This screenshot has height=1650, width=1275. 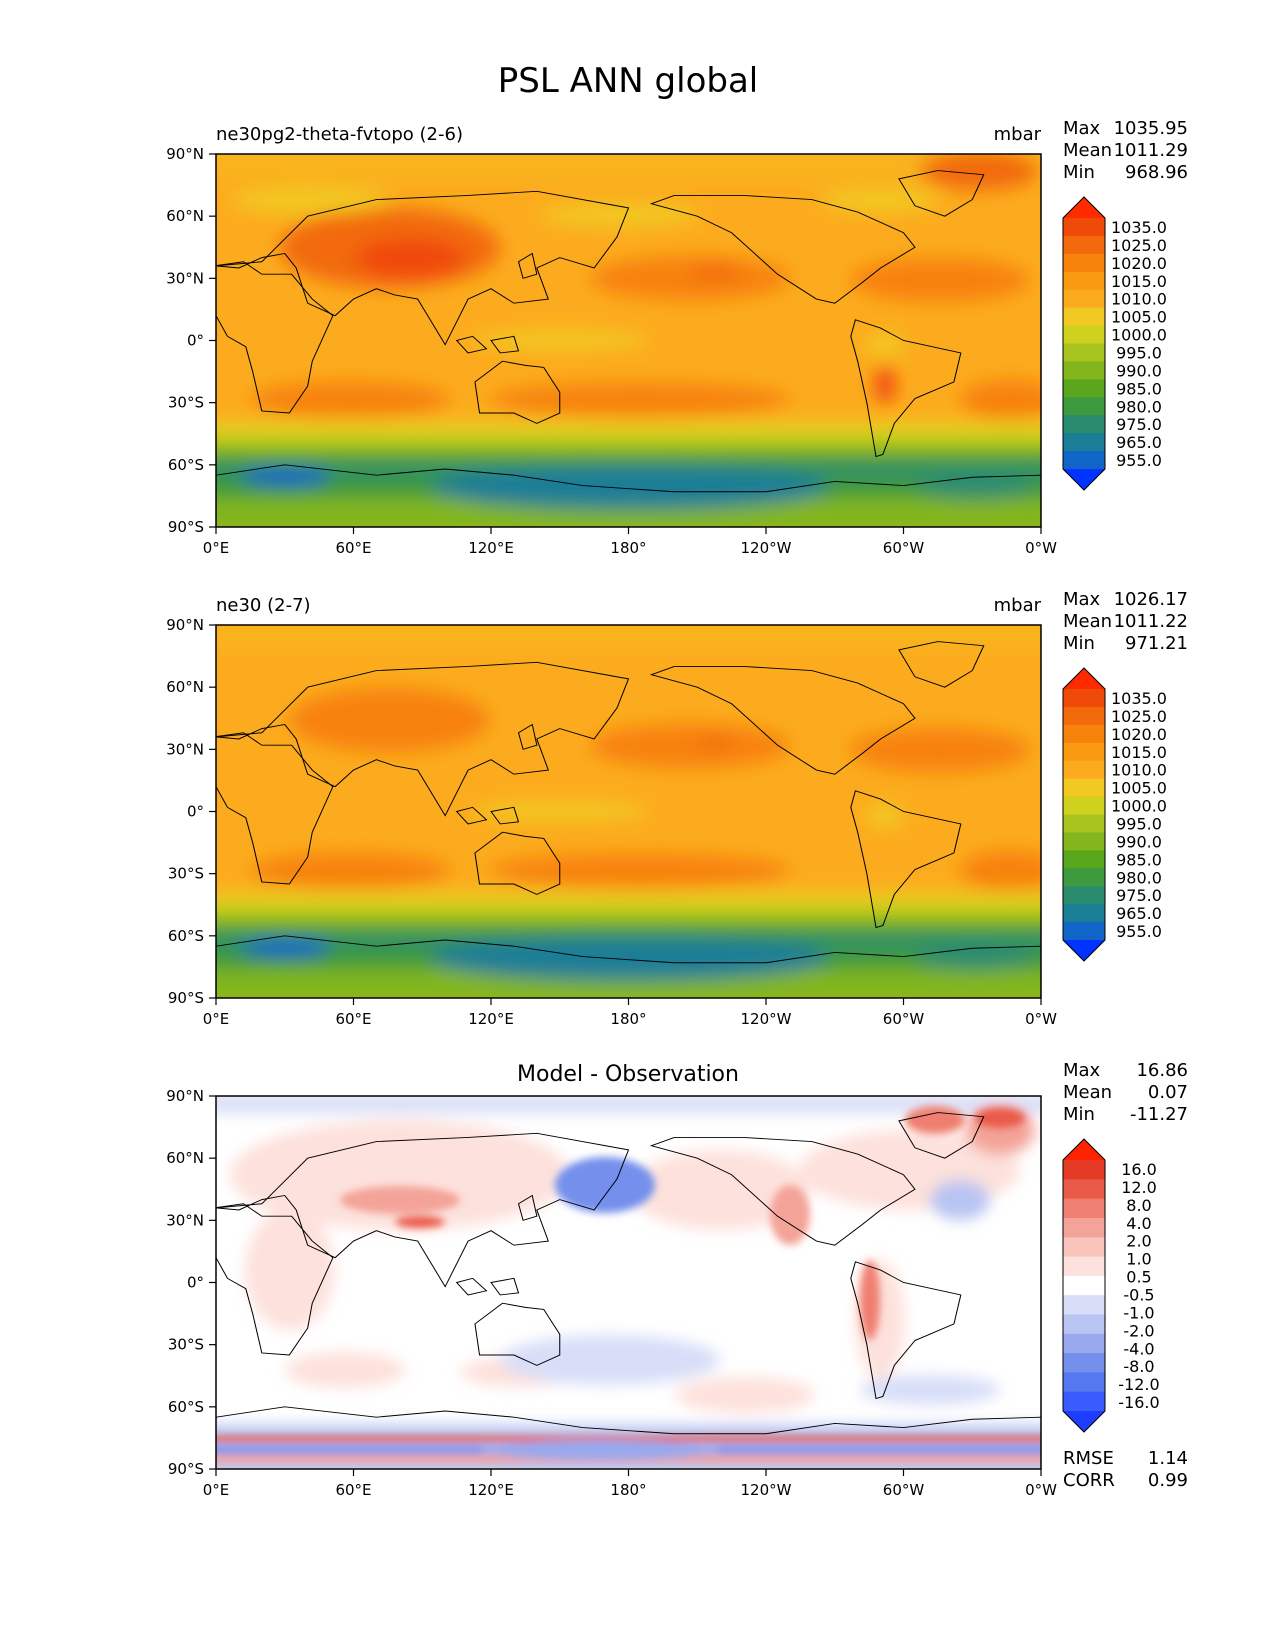 I want to click on lon-tick-label: 60°E, so click(x=353, y=548).